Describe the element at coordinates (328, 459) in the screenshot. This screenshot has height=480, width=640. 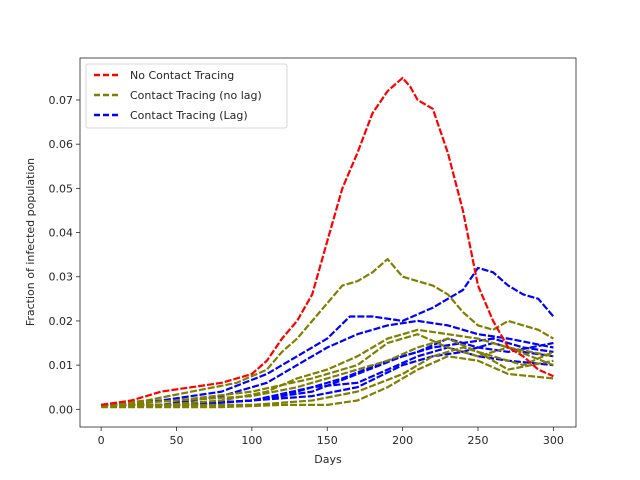
I see `x-axis-label: Days` at that location.